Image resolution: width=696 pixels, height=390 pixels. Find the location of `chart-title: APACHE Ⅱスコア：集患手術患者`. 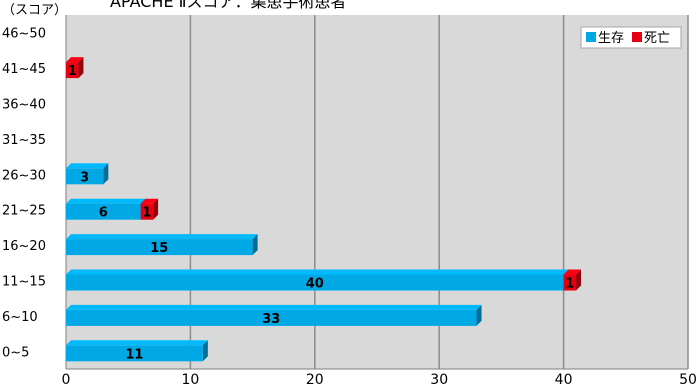

chart-title: APACHE Ⅱスコア：集患手術患者 is located at coordinates (228, 5).